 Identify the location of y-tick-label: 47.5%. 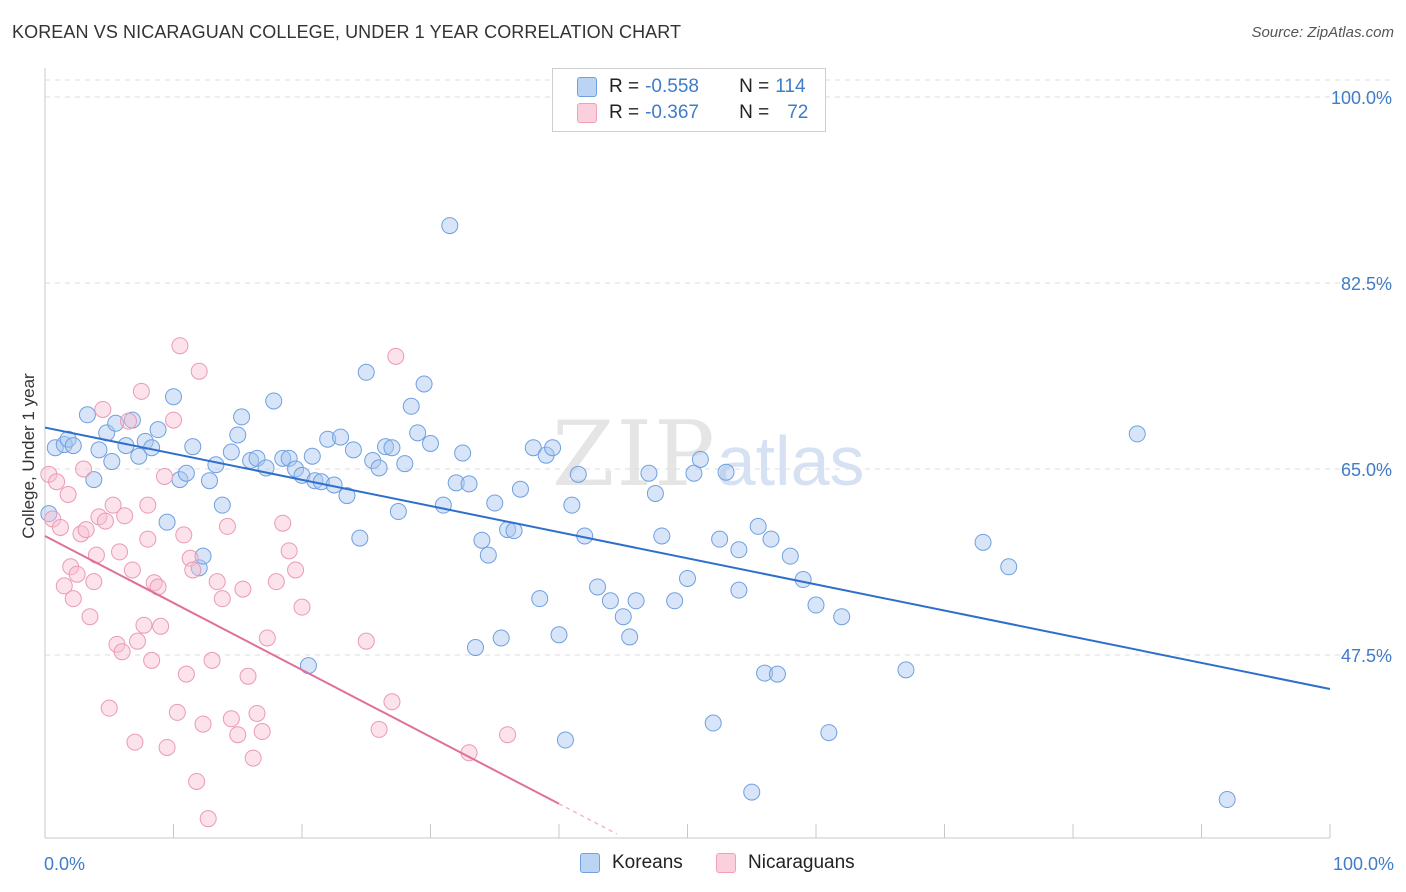
(1366, 656).